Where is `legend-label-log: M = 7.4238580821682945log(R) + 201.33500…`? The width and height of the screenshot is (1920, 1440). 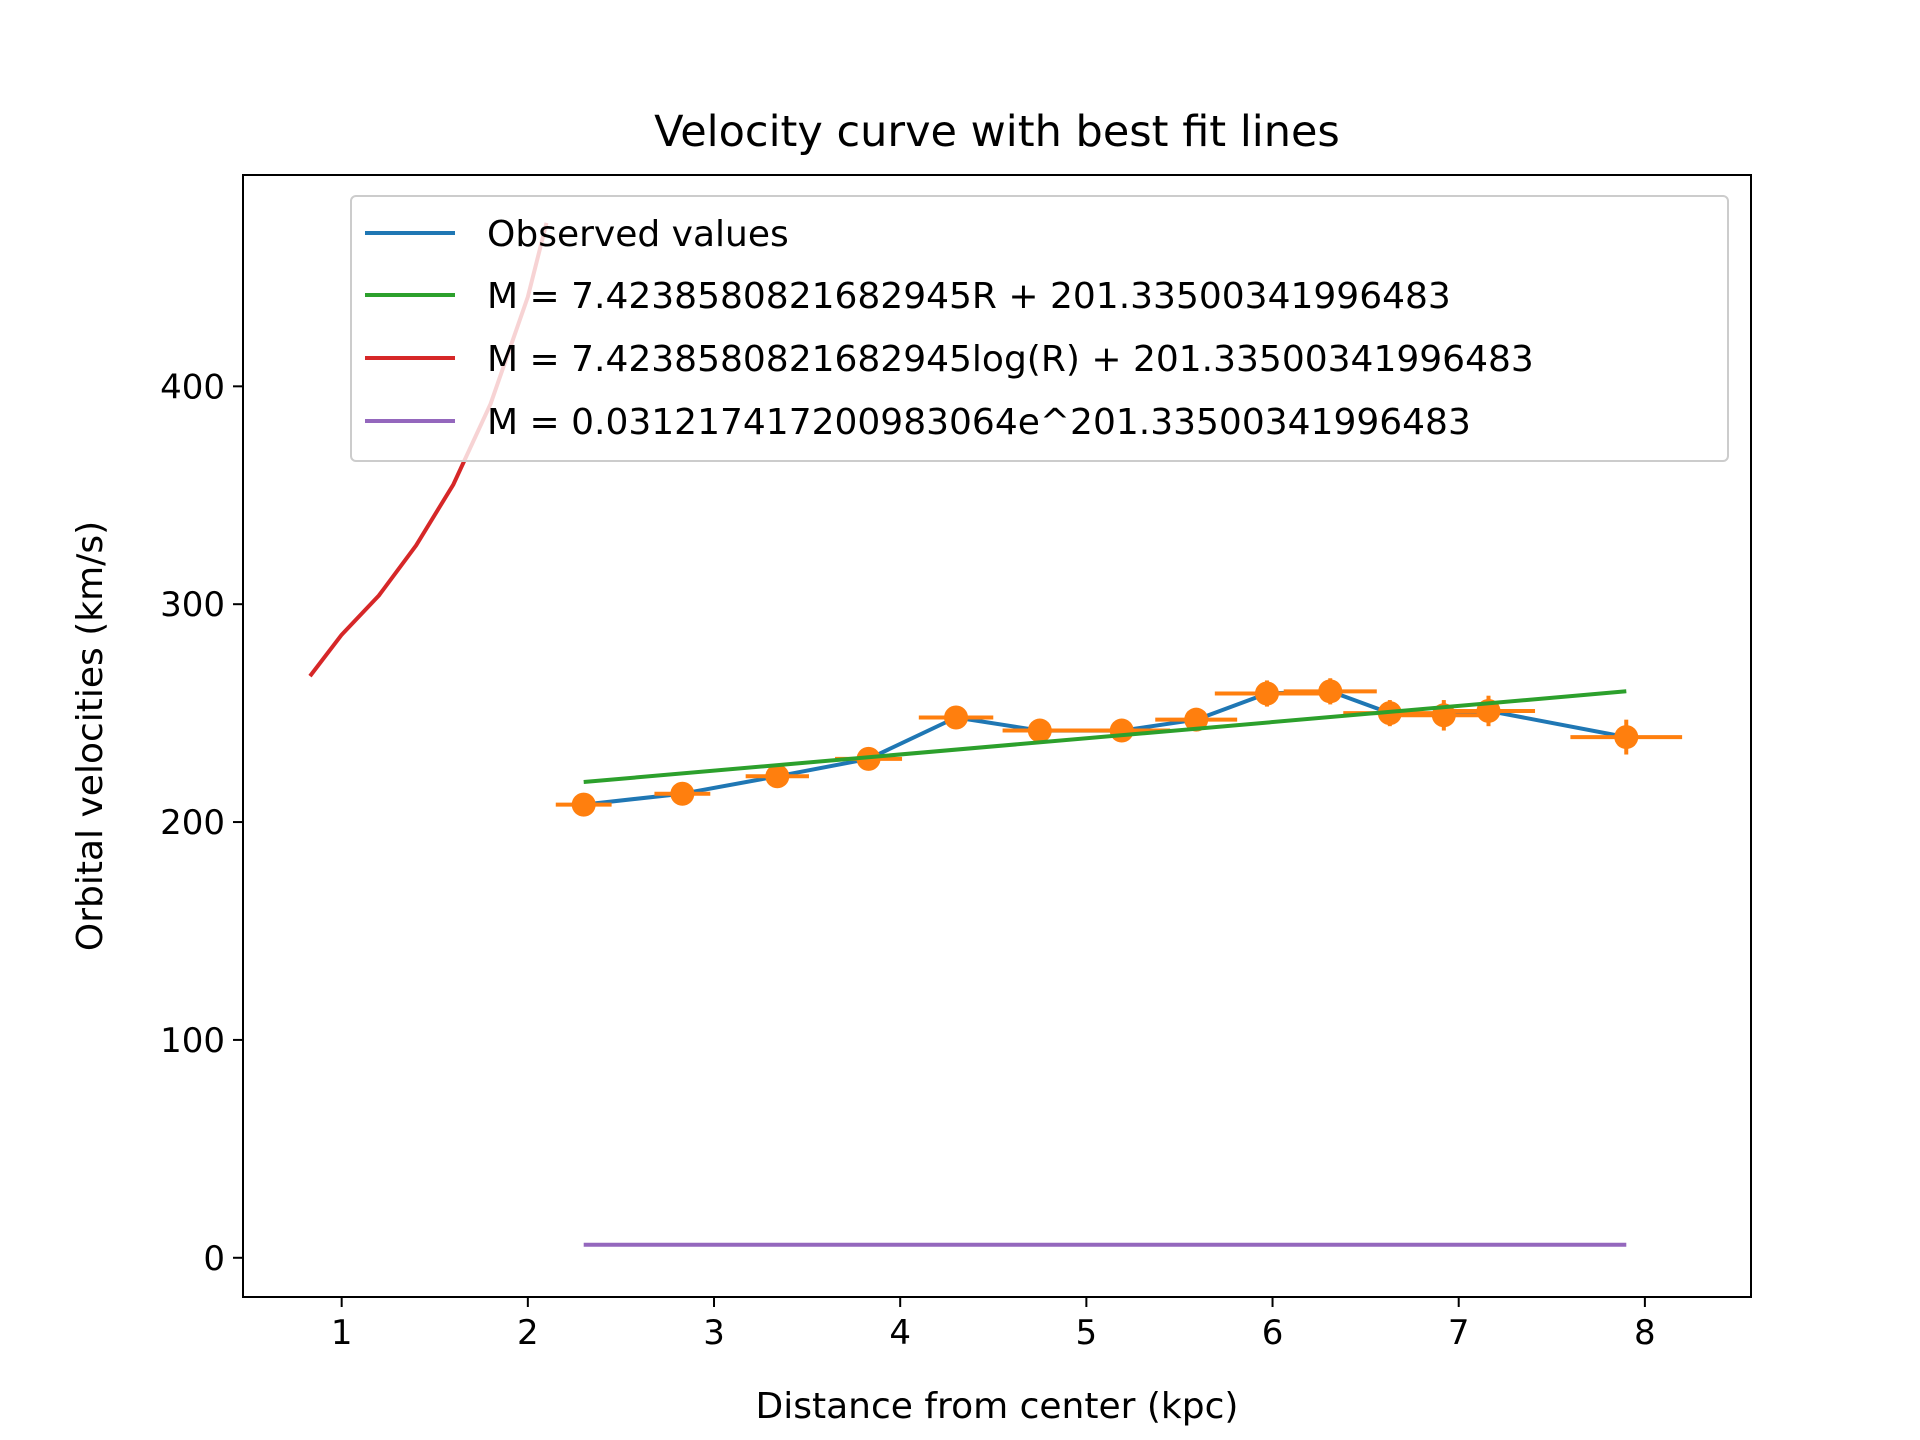
legend-label-log: M = 7.4238580821682945log(R) + 201.33500… is located at coordinates (1010, 359).